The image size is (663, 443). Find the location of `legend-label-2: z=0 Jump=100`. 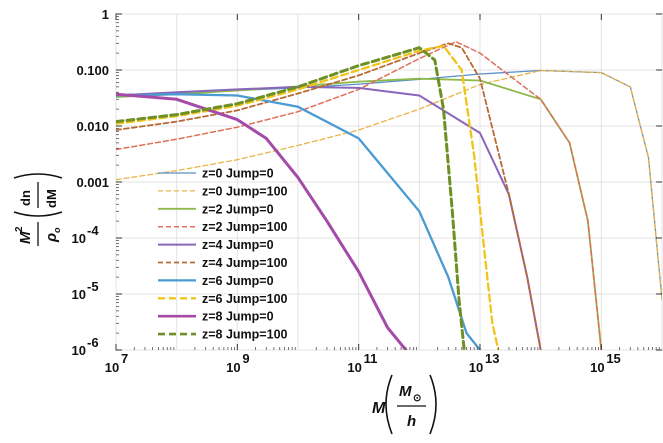

legend-label-2: z=0 Jump=100 is located at coordinates (245, 191).